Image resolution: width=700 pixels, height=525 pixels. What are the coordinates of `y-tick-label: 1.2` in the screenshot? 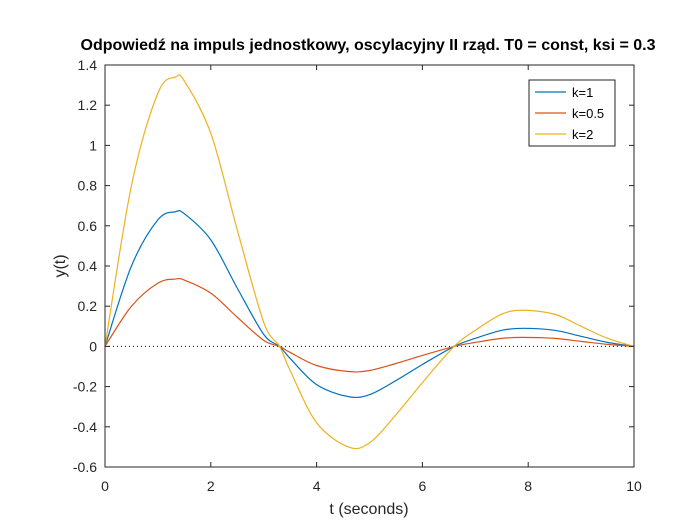 It's located at (88, 105).